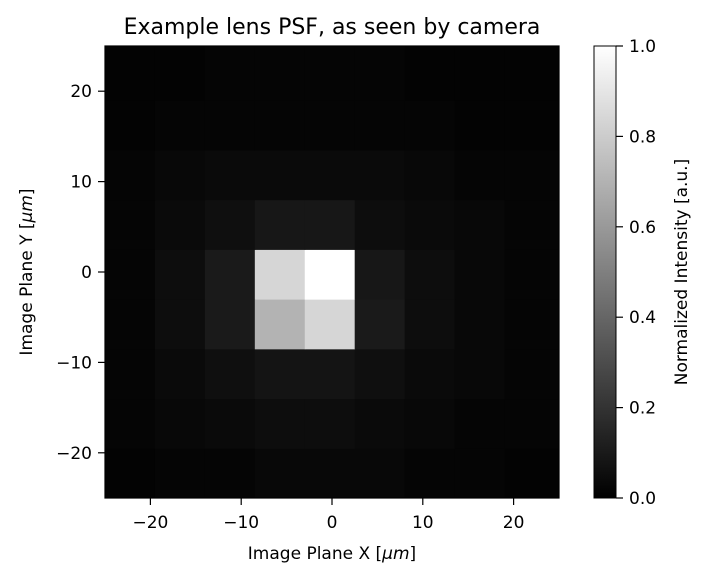  Describe the element at coordinates (642, 137) in the screenshot. I see `colorbar-tick-label: 0.8` at that location.